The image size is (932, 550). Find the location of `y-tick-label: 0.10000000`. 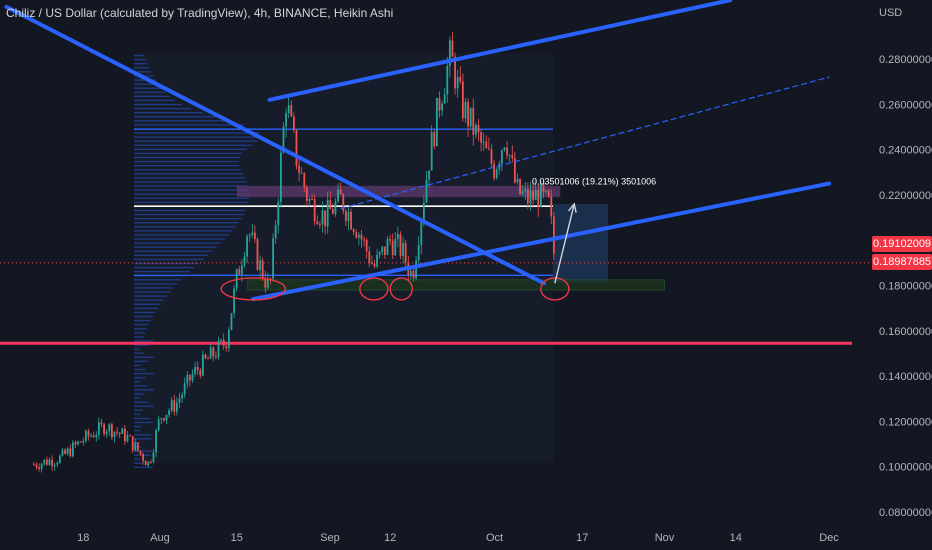

y-tick-label: 0.10000000 is located at coordinates (905, 468).